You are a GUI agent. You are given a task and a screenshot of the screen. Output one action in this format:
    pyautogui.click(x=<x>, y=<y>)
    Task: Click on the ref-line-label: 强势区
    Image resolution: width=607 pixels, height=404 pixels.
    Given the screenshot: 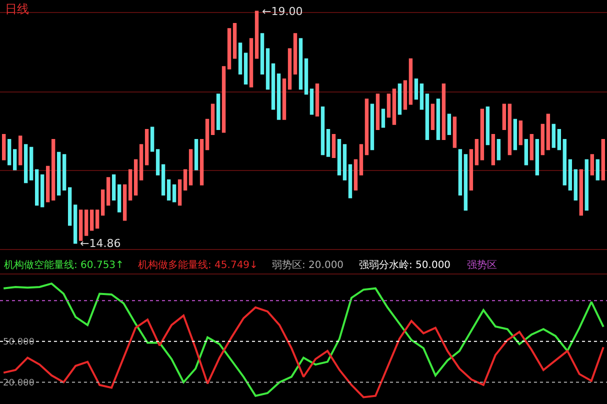 What is the action you would take?
    pyautogui.click(x=482, y=265)
    